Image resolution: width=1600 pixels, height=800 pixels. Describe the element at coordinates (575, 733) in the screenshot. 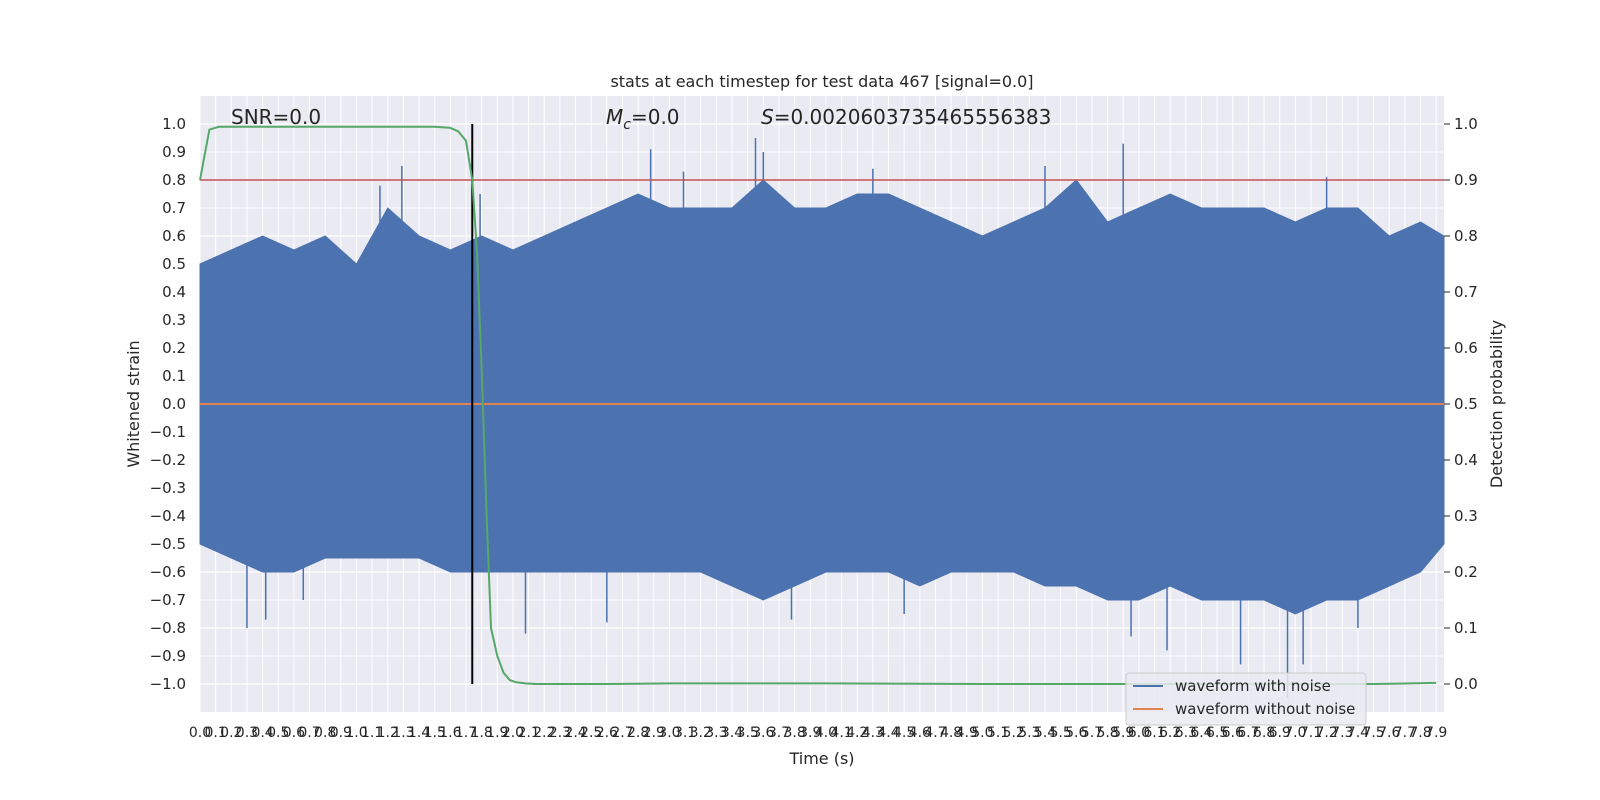

I see `x-tick-label: 2.4` at that location.